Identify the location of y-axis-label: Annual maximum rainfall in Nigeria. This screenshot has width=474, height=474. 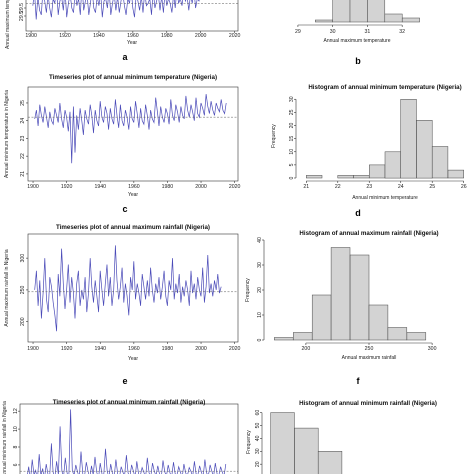
(7, 287).